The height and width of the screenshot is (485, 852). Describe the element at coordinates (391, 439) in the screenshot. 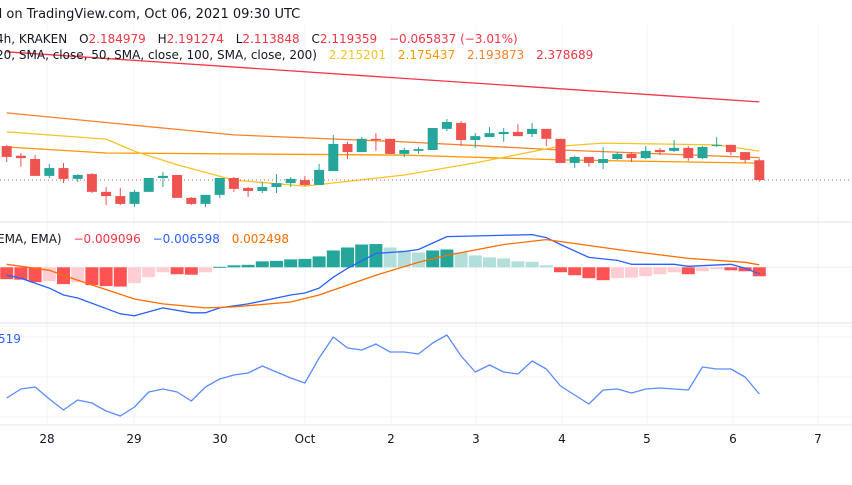

I see `x-axis-tick-label: 2` at that location.